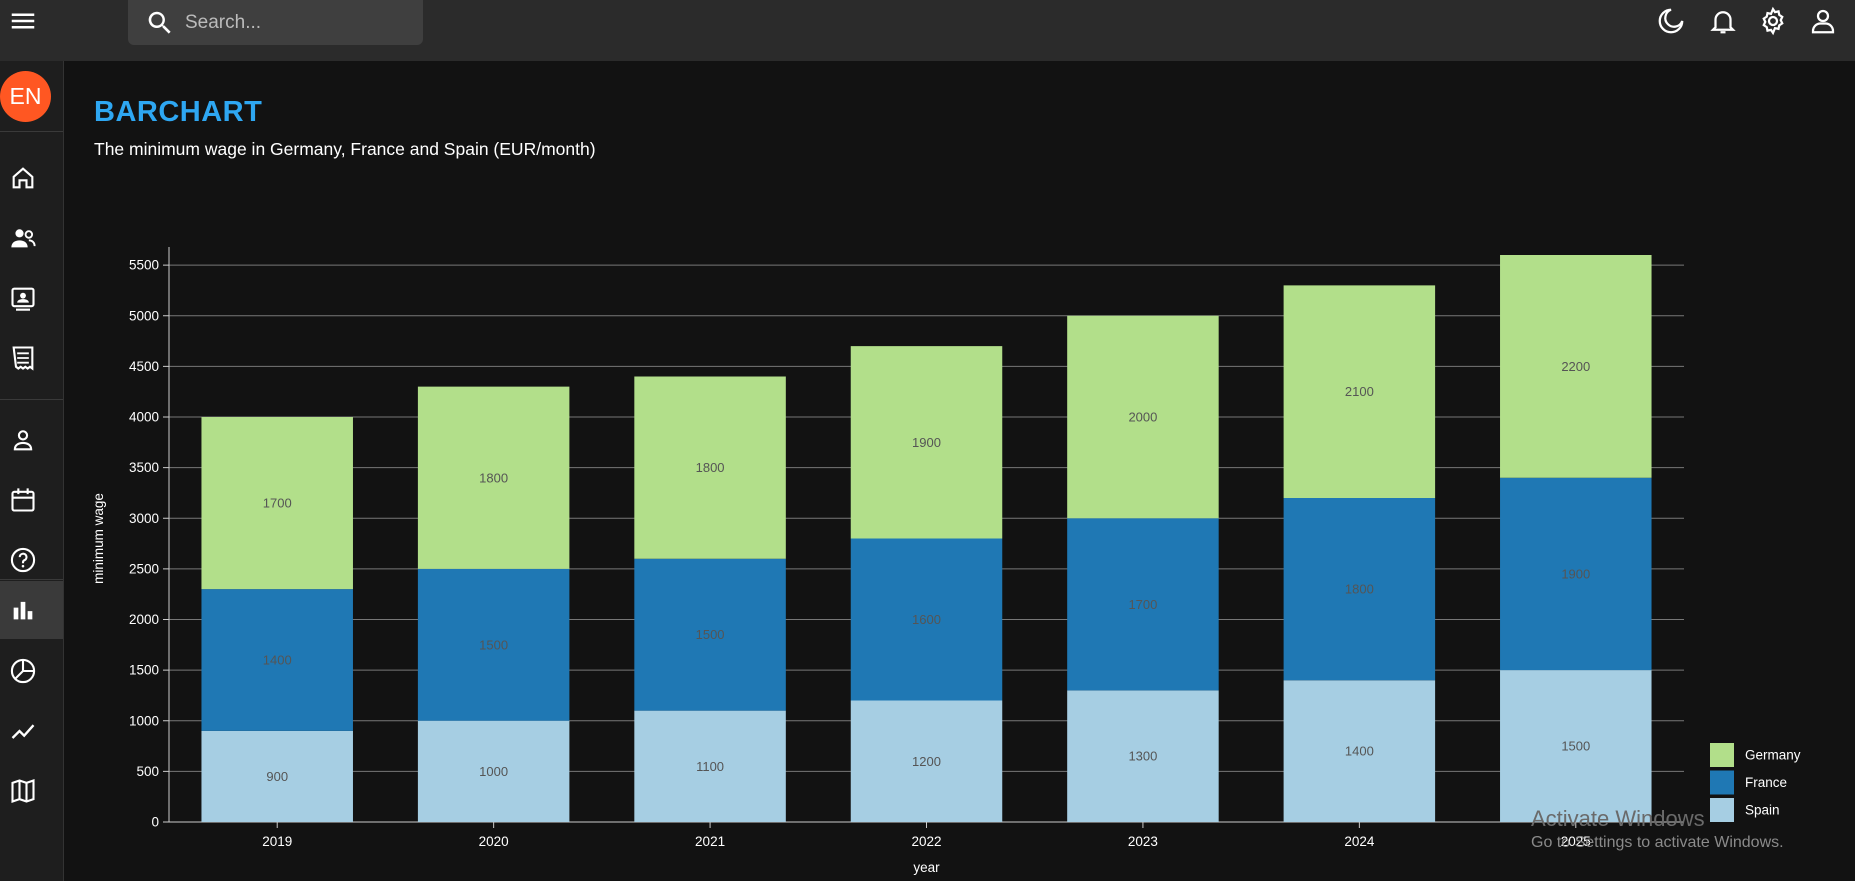 The image size is (1855, 881). I want to click on bar-value-label: 1300, so click(1142, 756).